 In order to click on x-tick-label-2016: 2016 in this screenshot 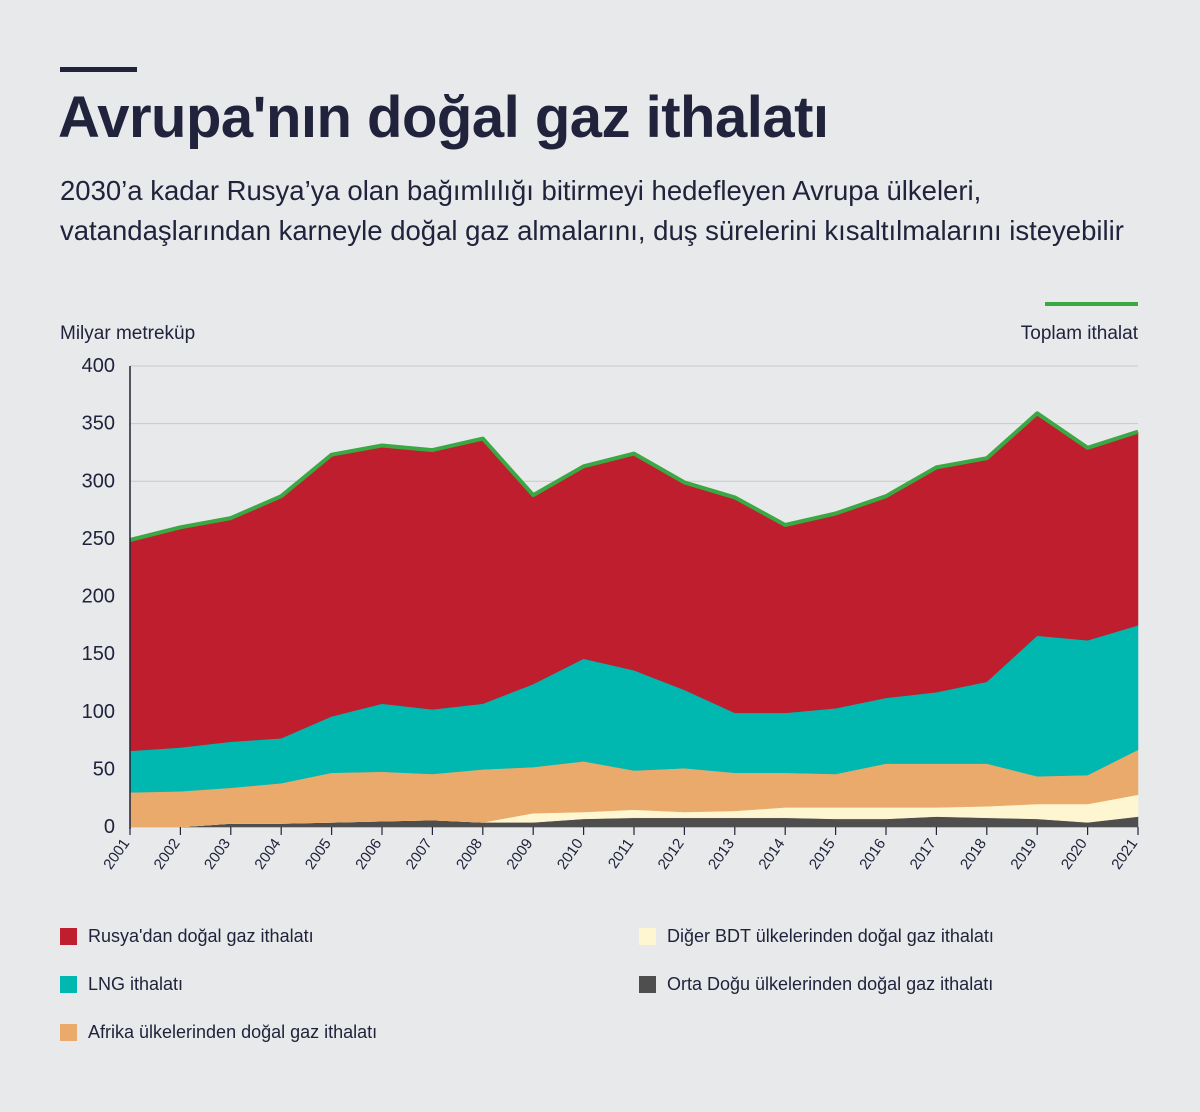, I will do `click(872, 854)`.